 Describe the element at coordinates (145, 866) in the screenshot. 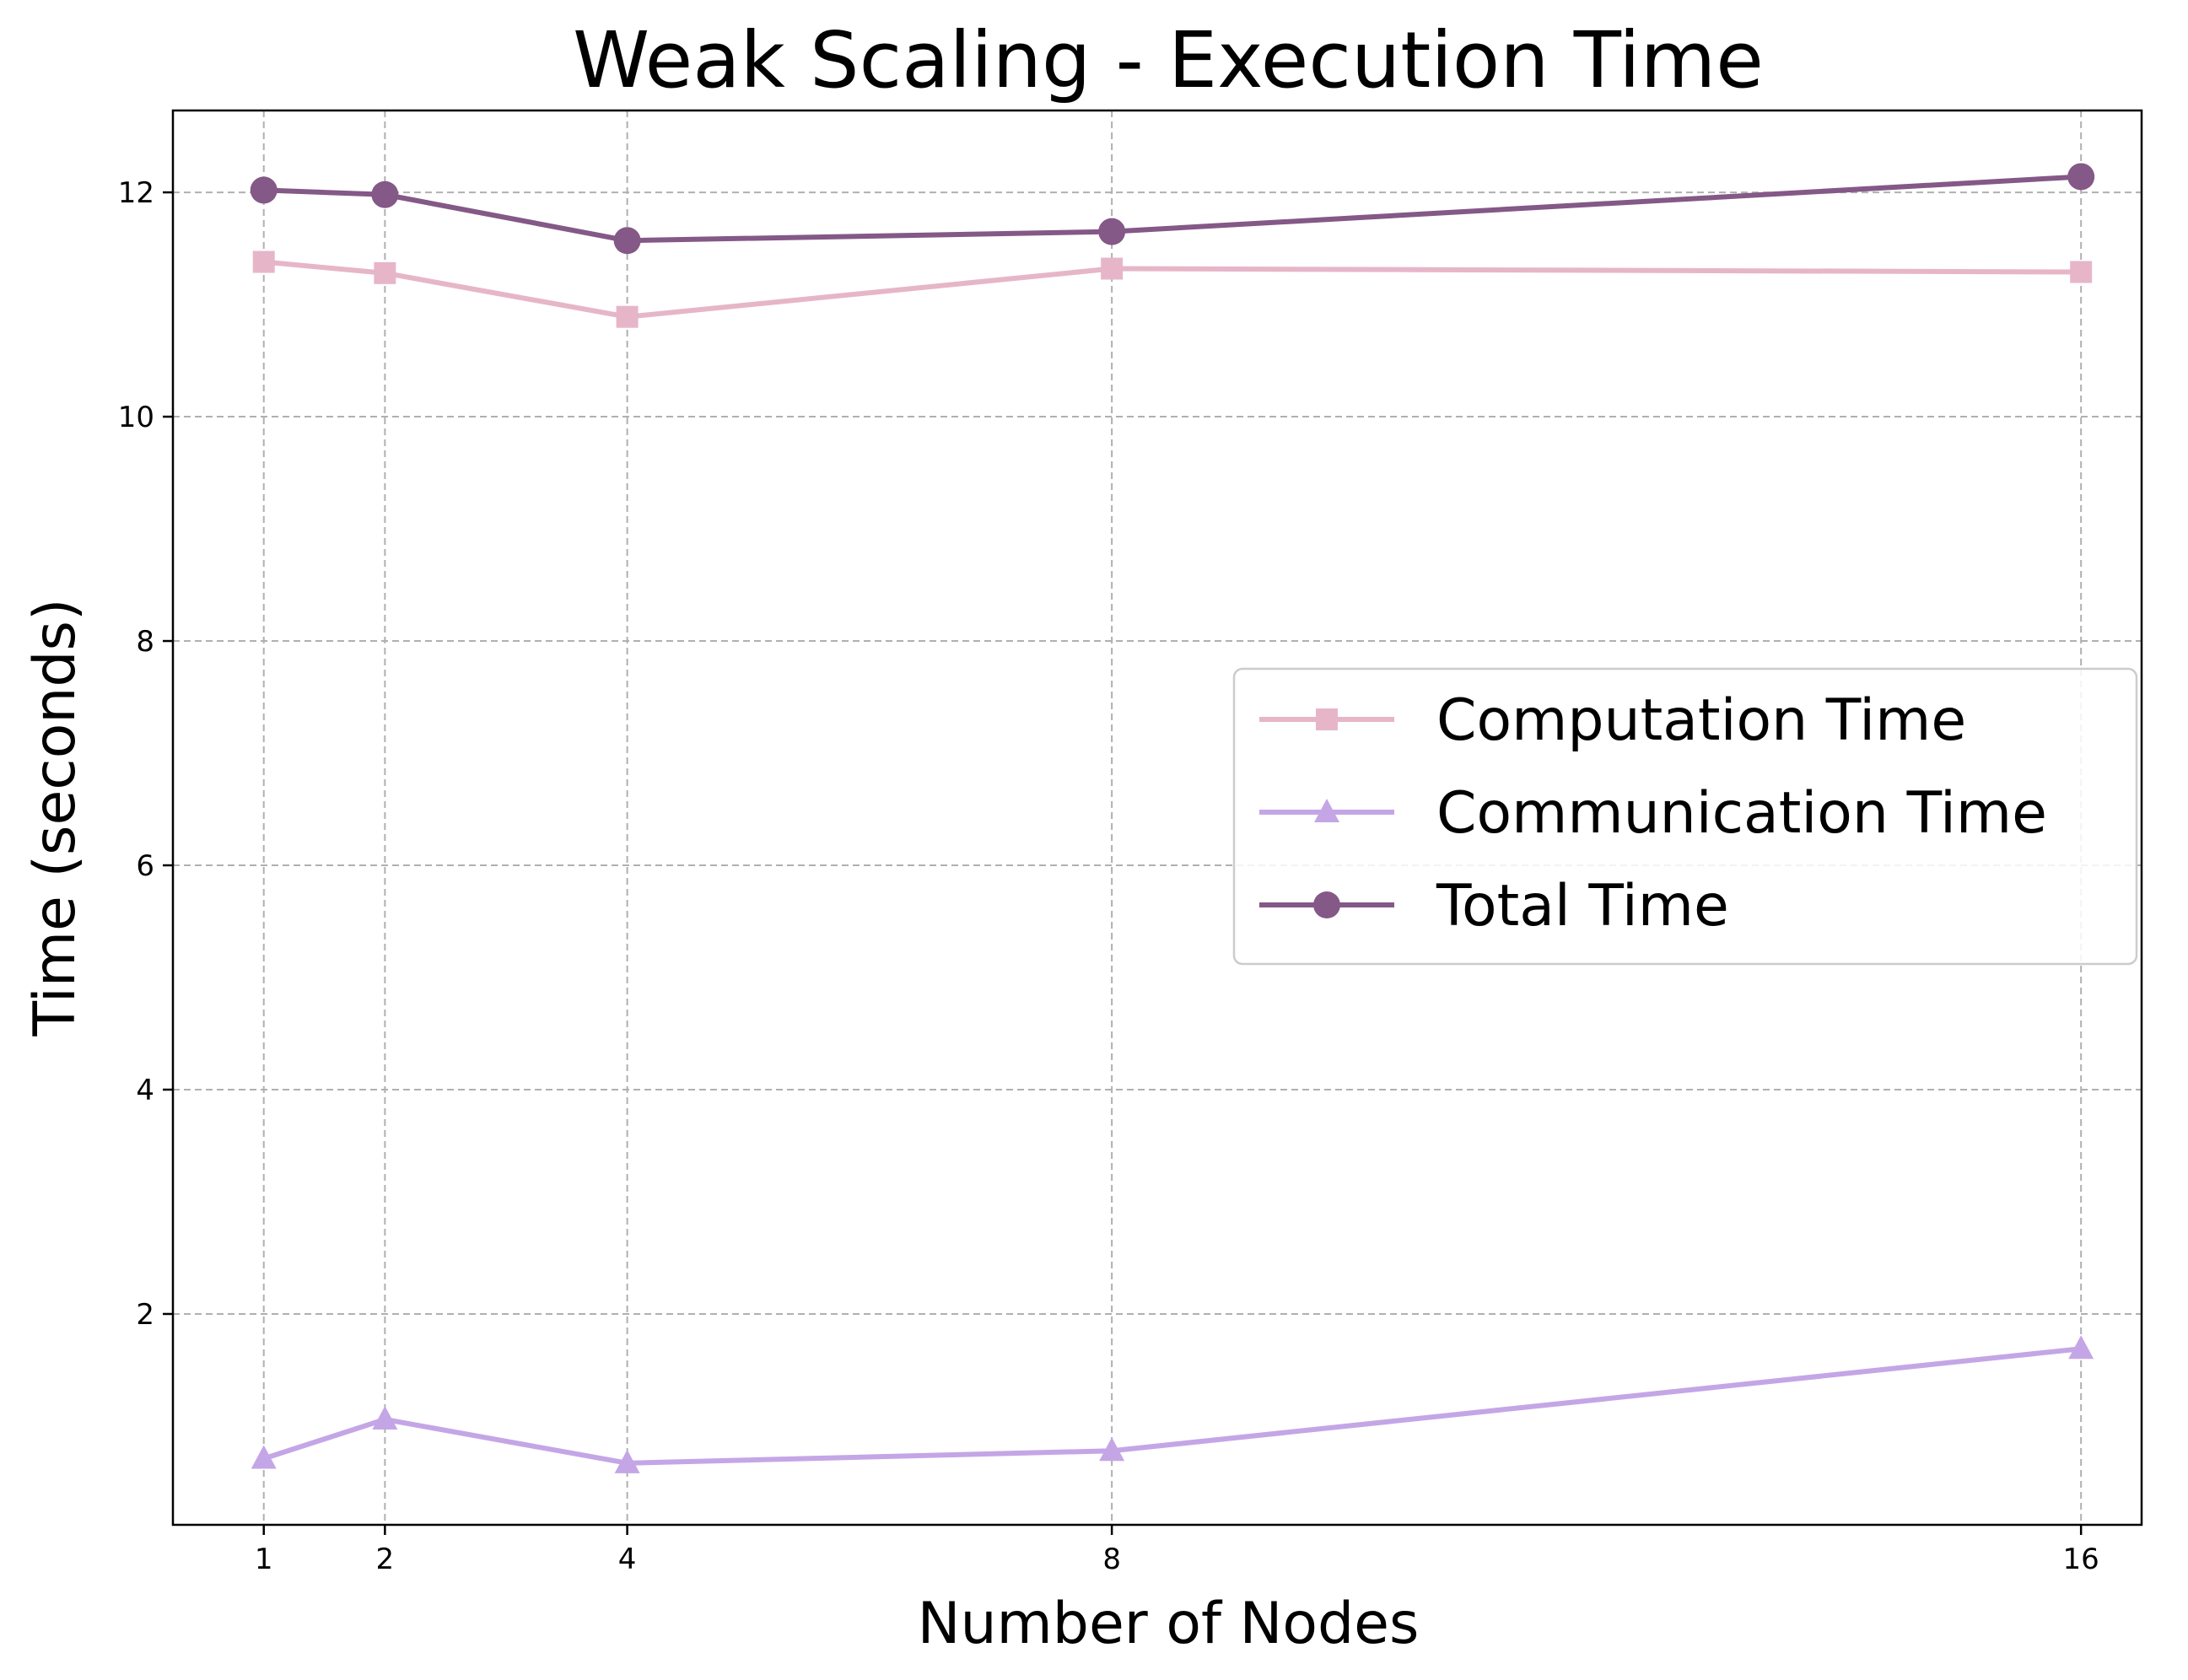

I see `y-tick-label: 6` at that location.